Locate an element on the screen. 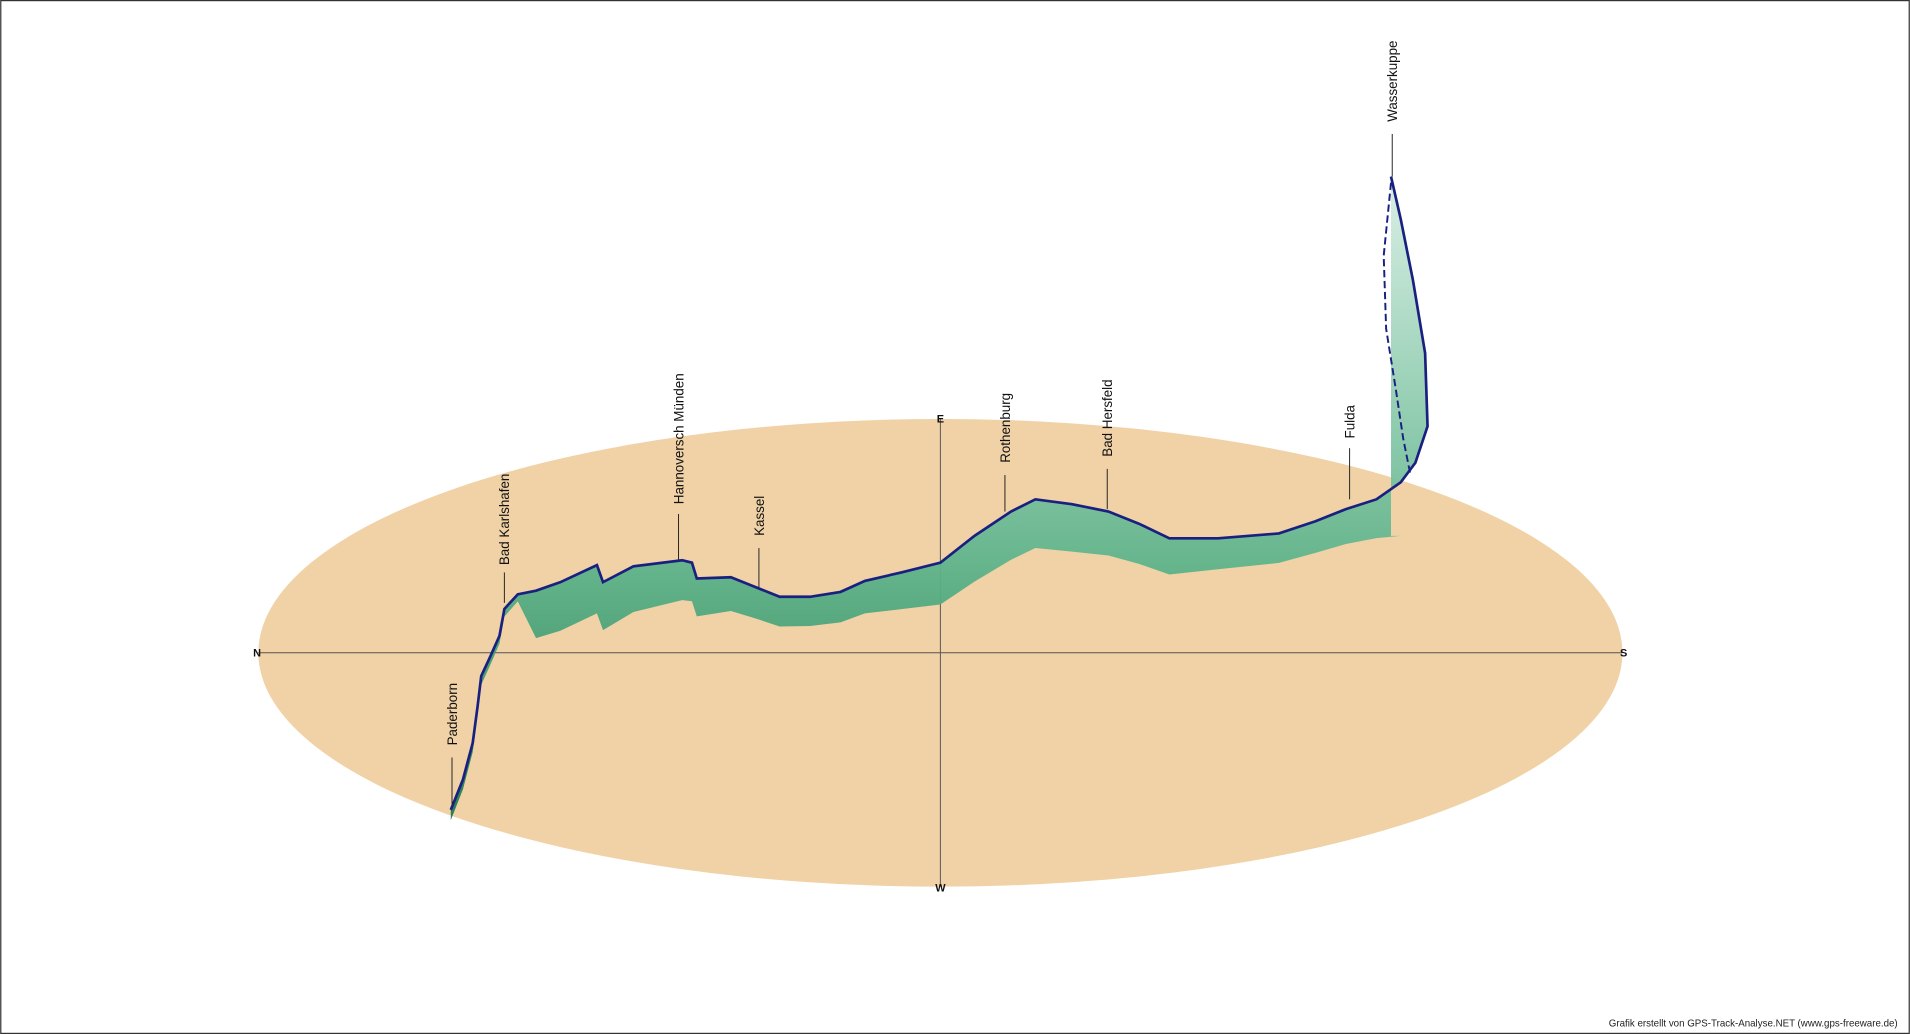 The height and width of the screenshot is (1034, 1910). compass-label: N is located at coordinates (257, 653).